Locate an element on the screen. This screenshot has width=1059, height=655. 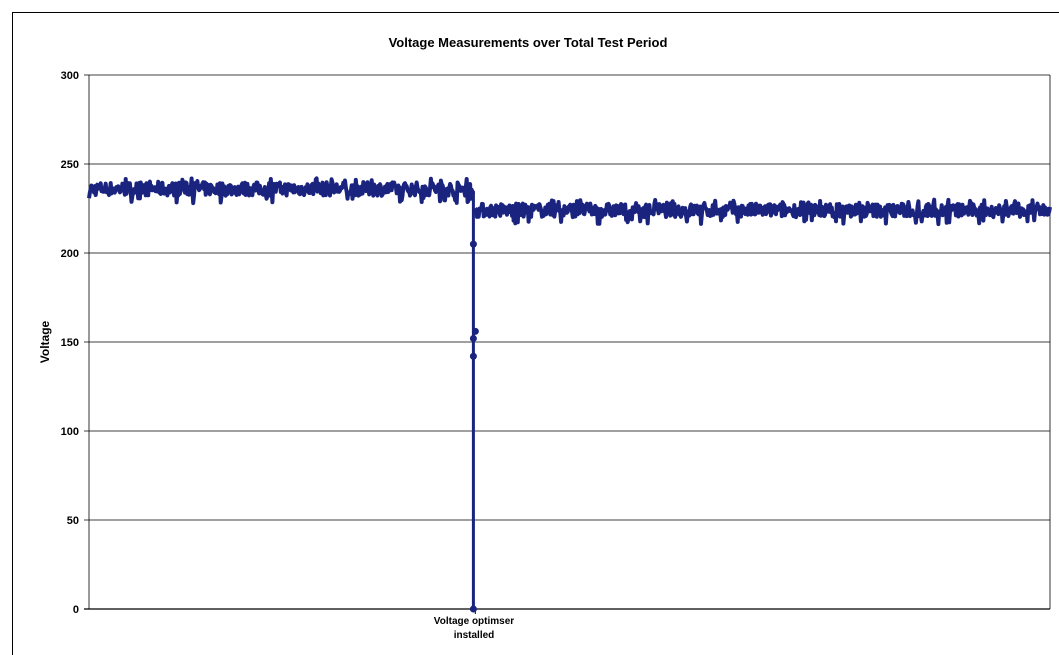
annotation-line2: installed is located at coordinates (474, 635).